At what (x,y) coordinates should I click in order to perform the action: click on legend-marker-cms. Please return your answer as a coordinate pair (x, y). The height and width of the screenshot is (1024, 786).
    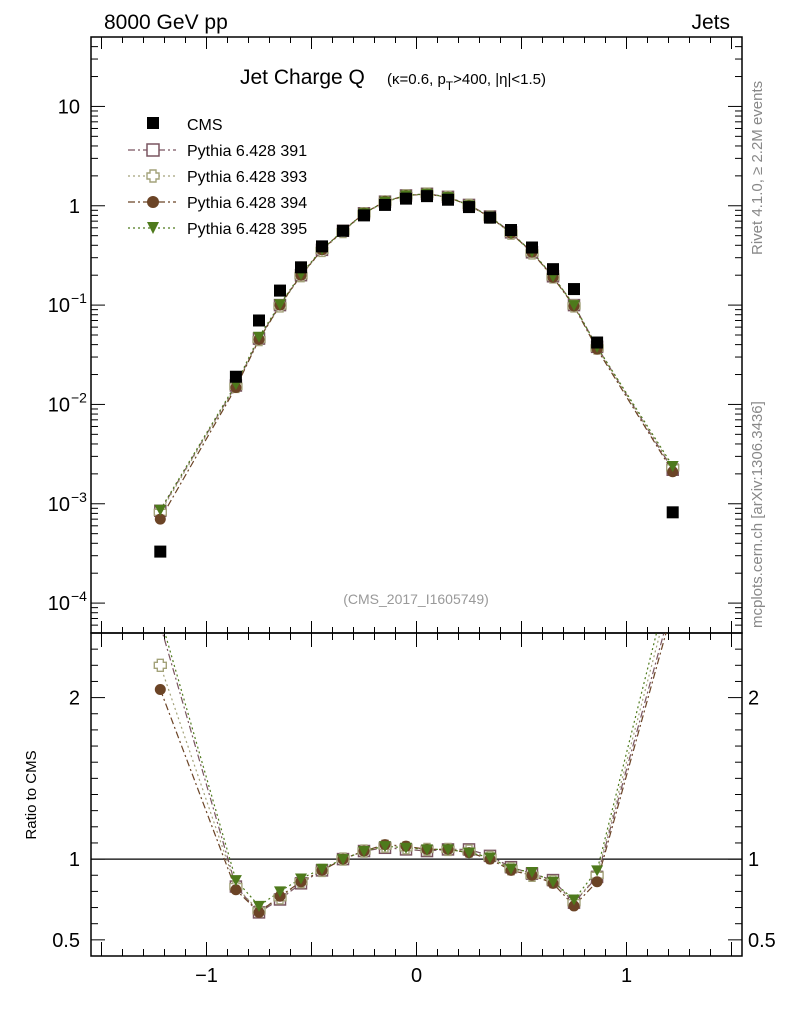
    Looking at the image, I should click on (153, 123).